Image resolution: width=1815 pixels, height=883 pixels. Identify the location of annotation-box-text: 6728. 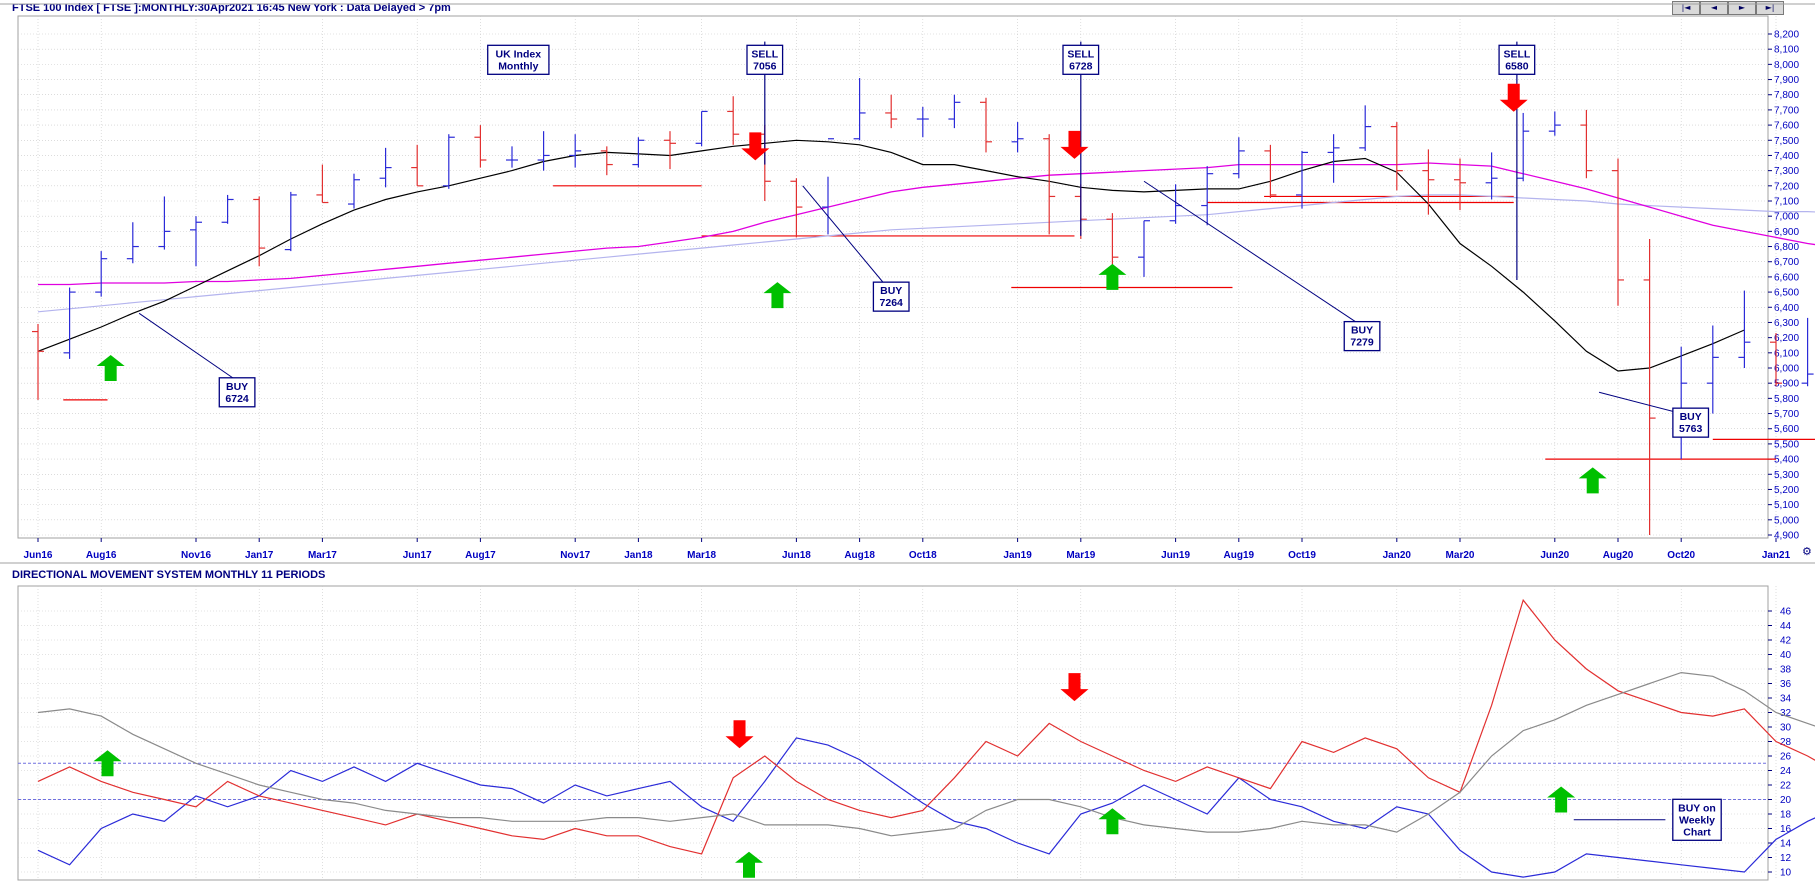
(1081, 66).